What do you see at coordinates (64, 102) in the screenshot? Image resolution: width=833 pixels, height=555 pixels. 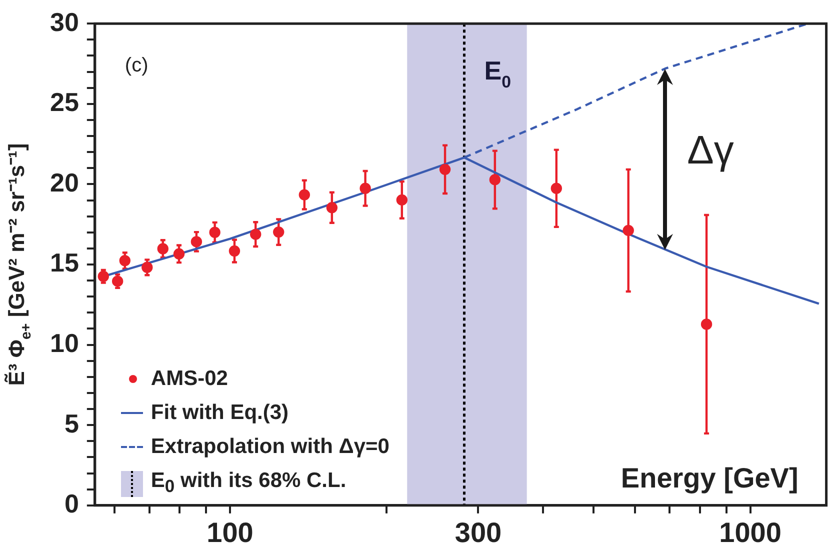 I see `y-tick-label: 25` at bounding box center [64, 102].